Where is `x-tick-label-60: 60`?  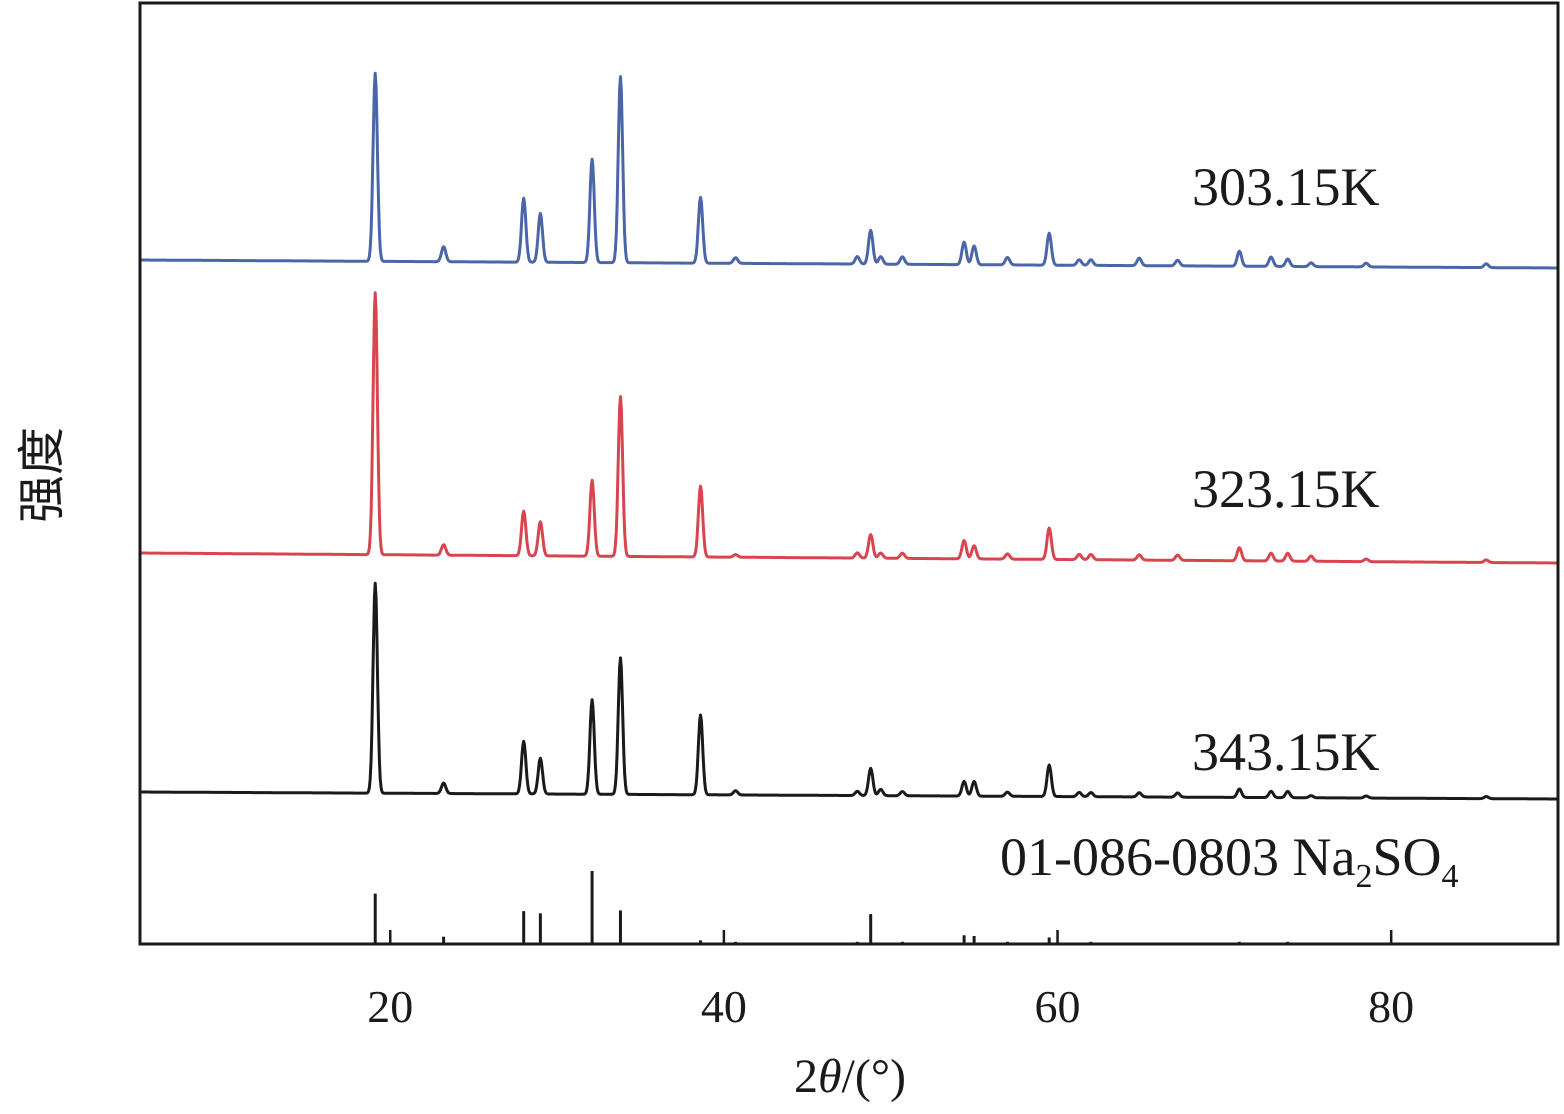 x-tick-label-60: 60 is located at coordinates (1058, 1006).